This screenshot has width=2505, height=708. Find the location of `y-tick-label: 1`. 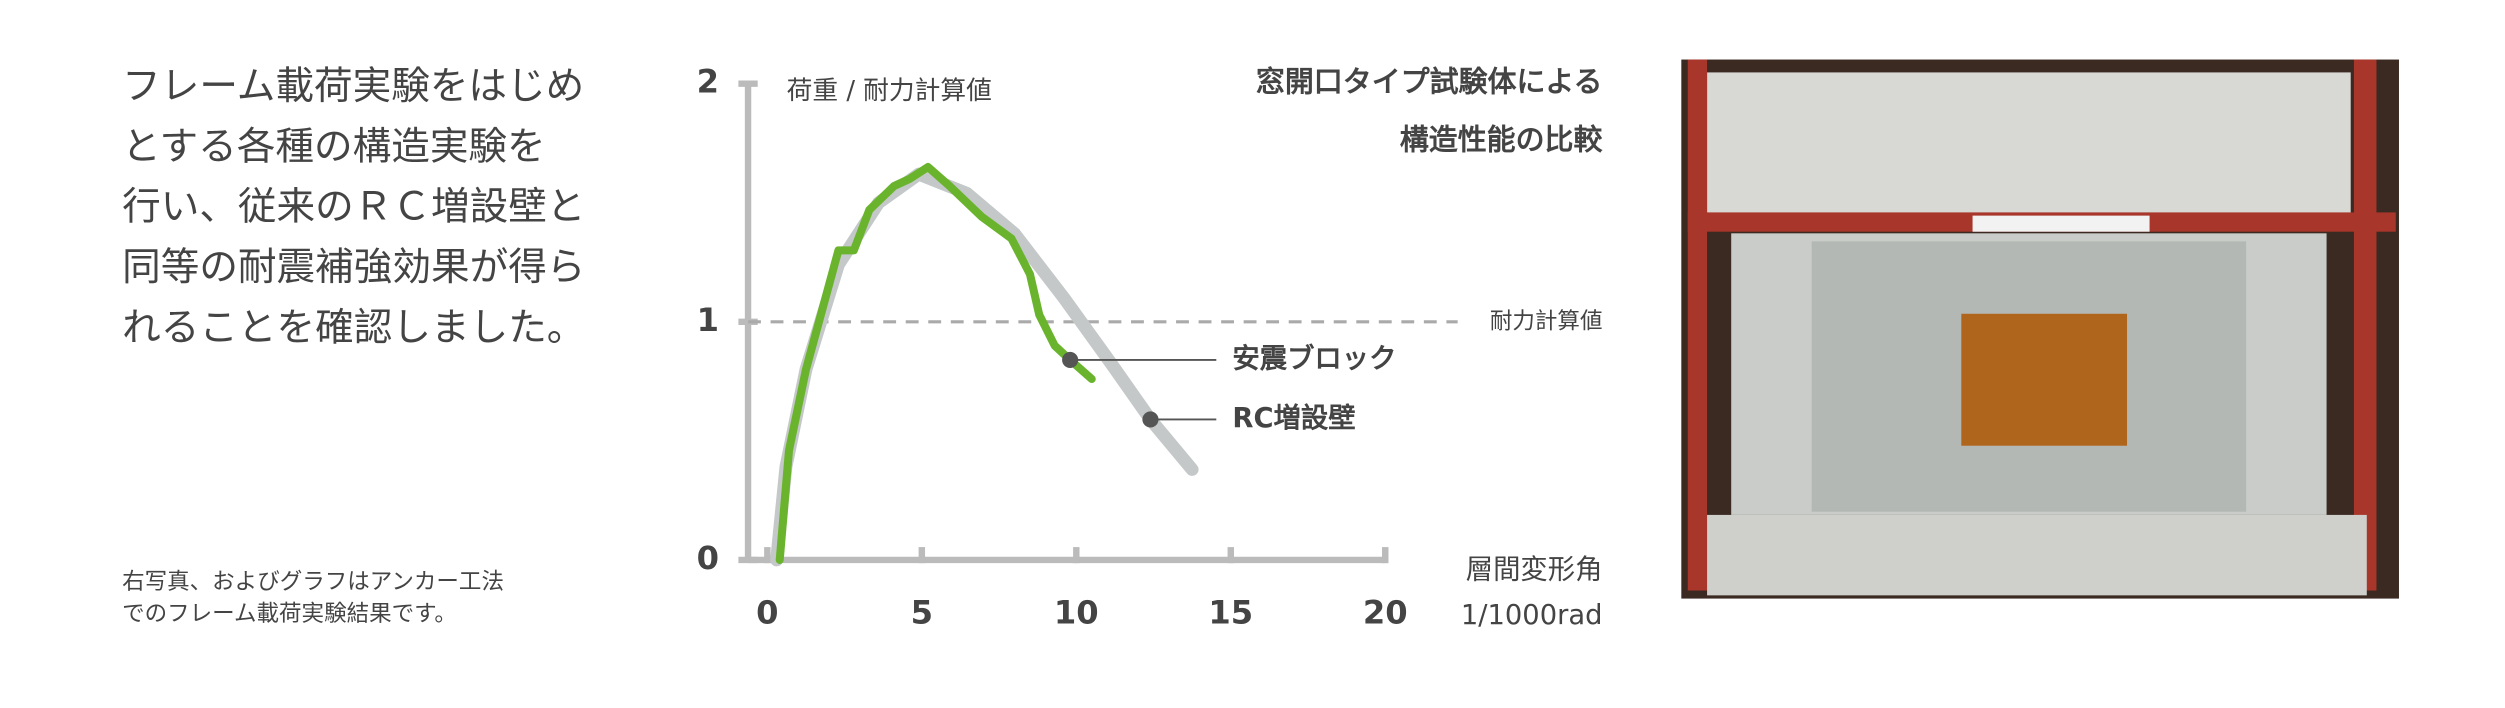

y-tick-label: 1 is located at coordinates (708, 320).